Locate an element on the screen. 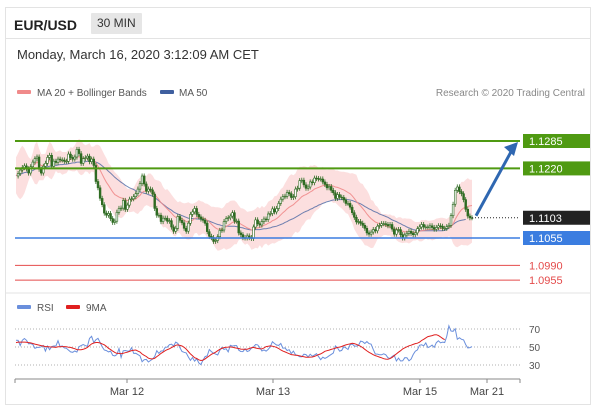  x-axis-tick-label: Mar 13 is located at coordinates (273, 392).